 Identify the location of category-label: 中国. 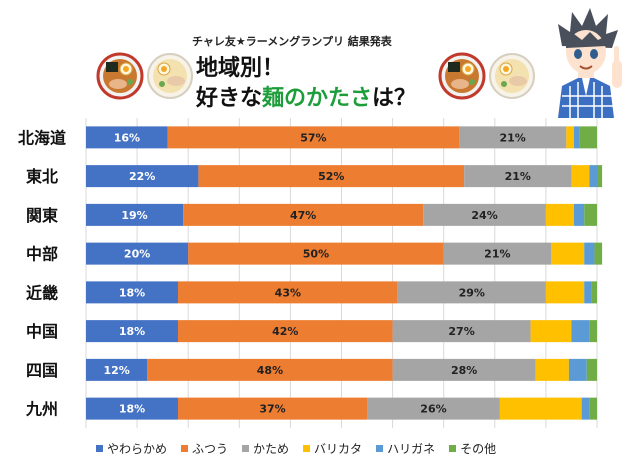
(42, 331).